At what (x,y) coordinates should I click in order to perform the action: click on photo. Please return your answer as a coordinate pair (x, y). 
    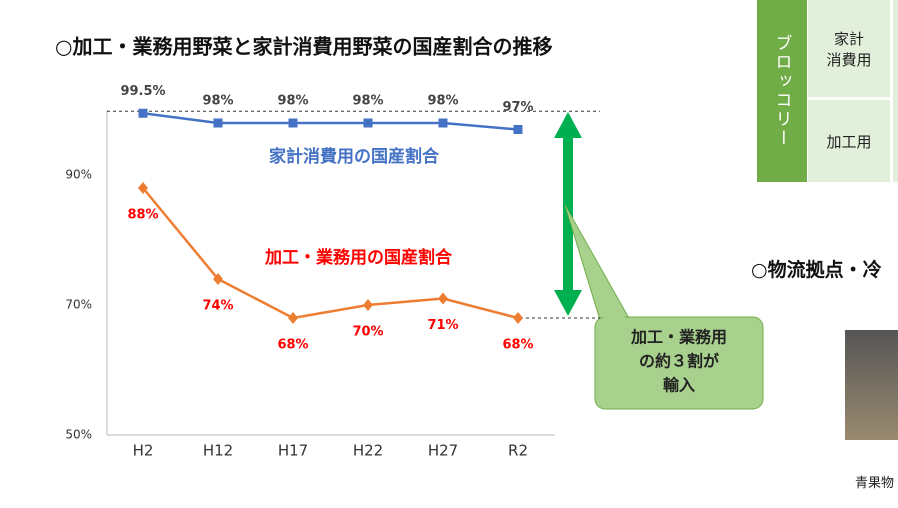
    Looking at the image, I should click on (871, 385).